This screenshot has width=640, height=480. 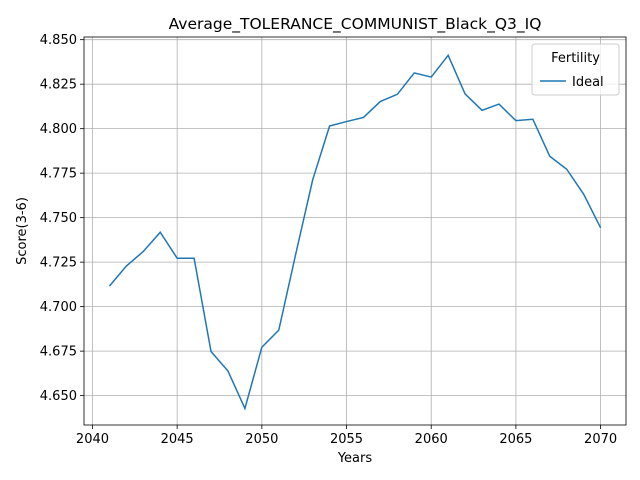 What do you see at coordinates (58, 307) in the screenshot?
I see `y-tick-label: 4.700` at bounding box center [58, 307].